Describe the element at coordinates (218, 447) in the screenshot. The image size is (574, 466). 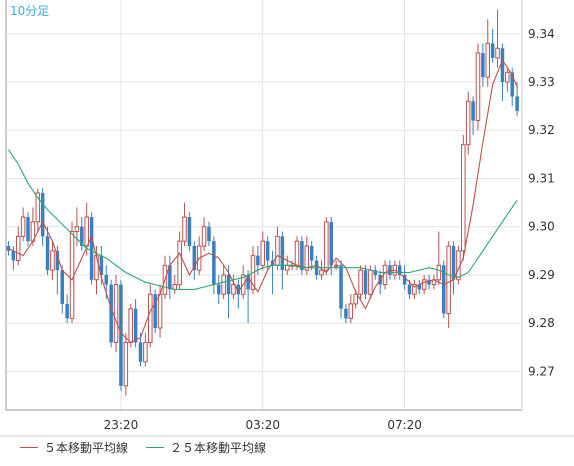
I see `legend-label-ma25: ２５本移動平均線` at that location.